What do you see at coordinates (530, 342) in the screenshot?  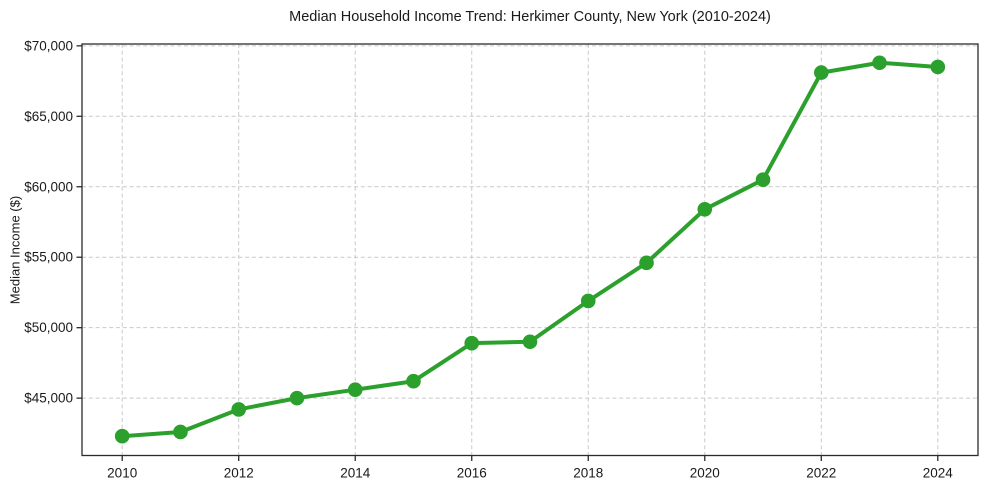 I see `data-point-2017` at bounding box center [530, 342].